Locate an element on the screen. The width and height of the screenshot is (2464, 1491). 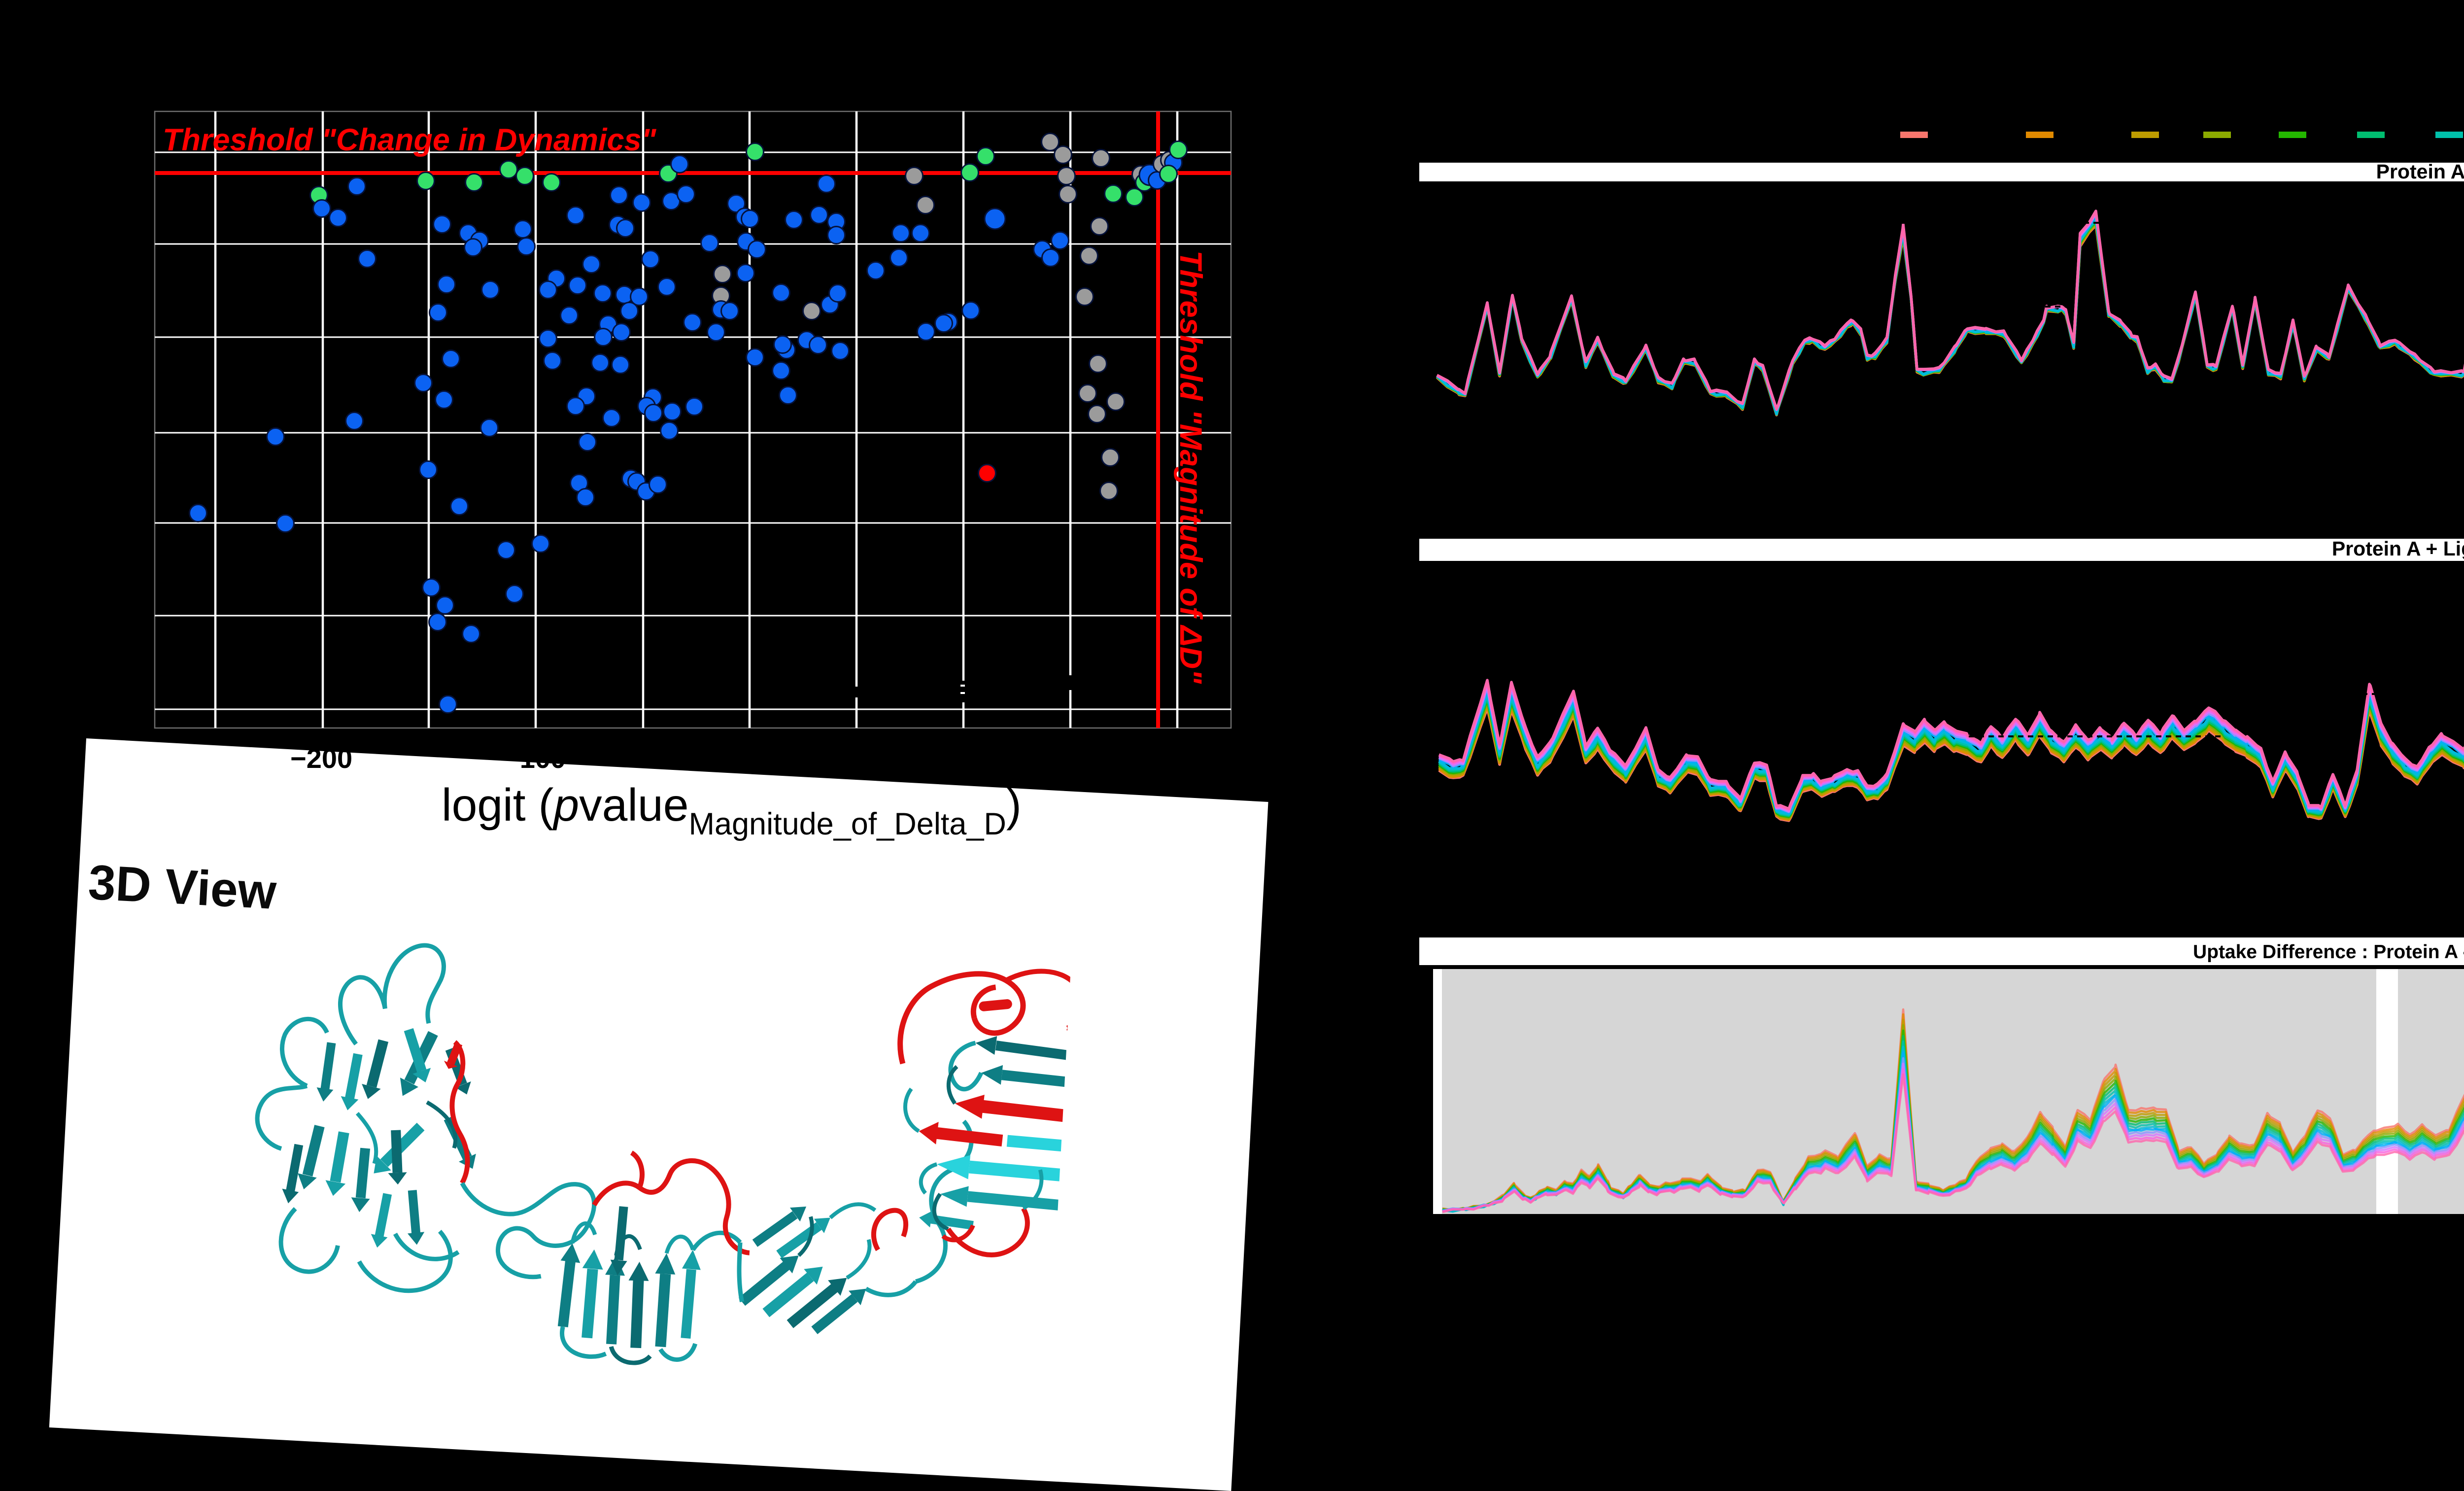
svg-text: Protein A + Ligand is located at coordinates (2398, 548).